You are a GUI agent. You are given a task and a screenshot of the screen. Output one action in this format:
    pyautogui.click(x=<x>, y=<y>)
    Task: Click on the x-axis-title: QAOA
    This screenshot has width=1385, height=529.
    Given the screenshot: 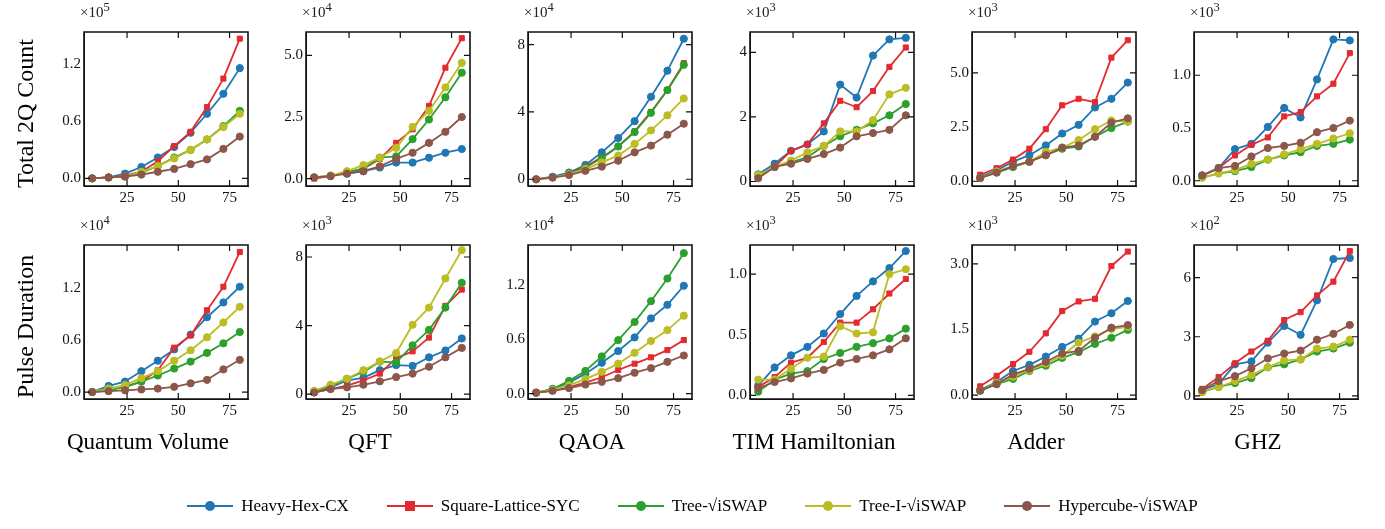 What is the action you would take?
    pyautogui.click(x=592, y=442)
    